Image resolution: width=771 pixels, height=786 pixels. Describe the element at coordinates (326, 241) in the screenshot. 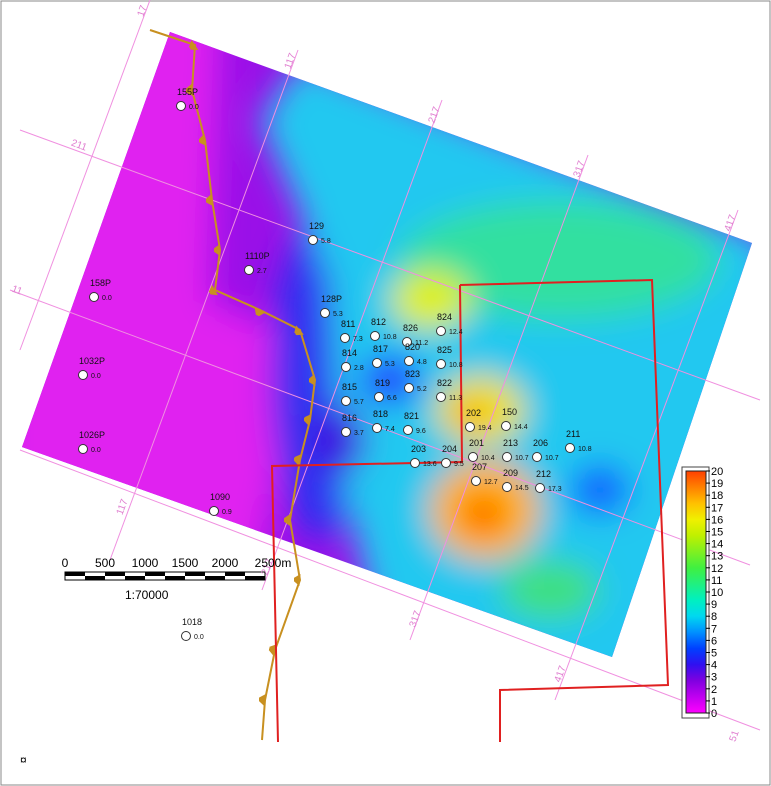

I see `well-value: 5.8` at that location.